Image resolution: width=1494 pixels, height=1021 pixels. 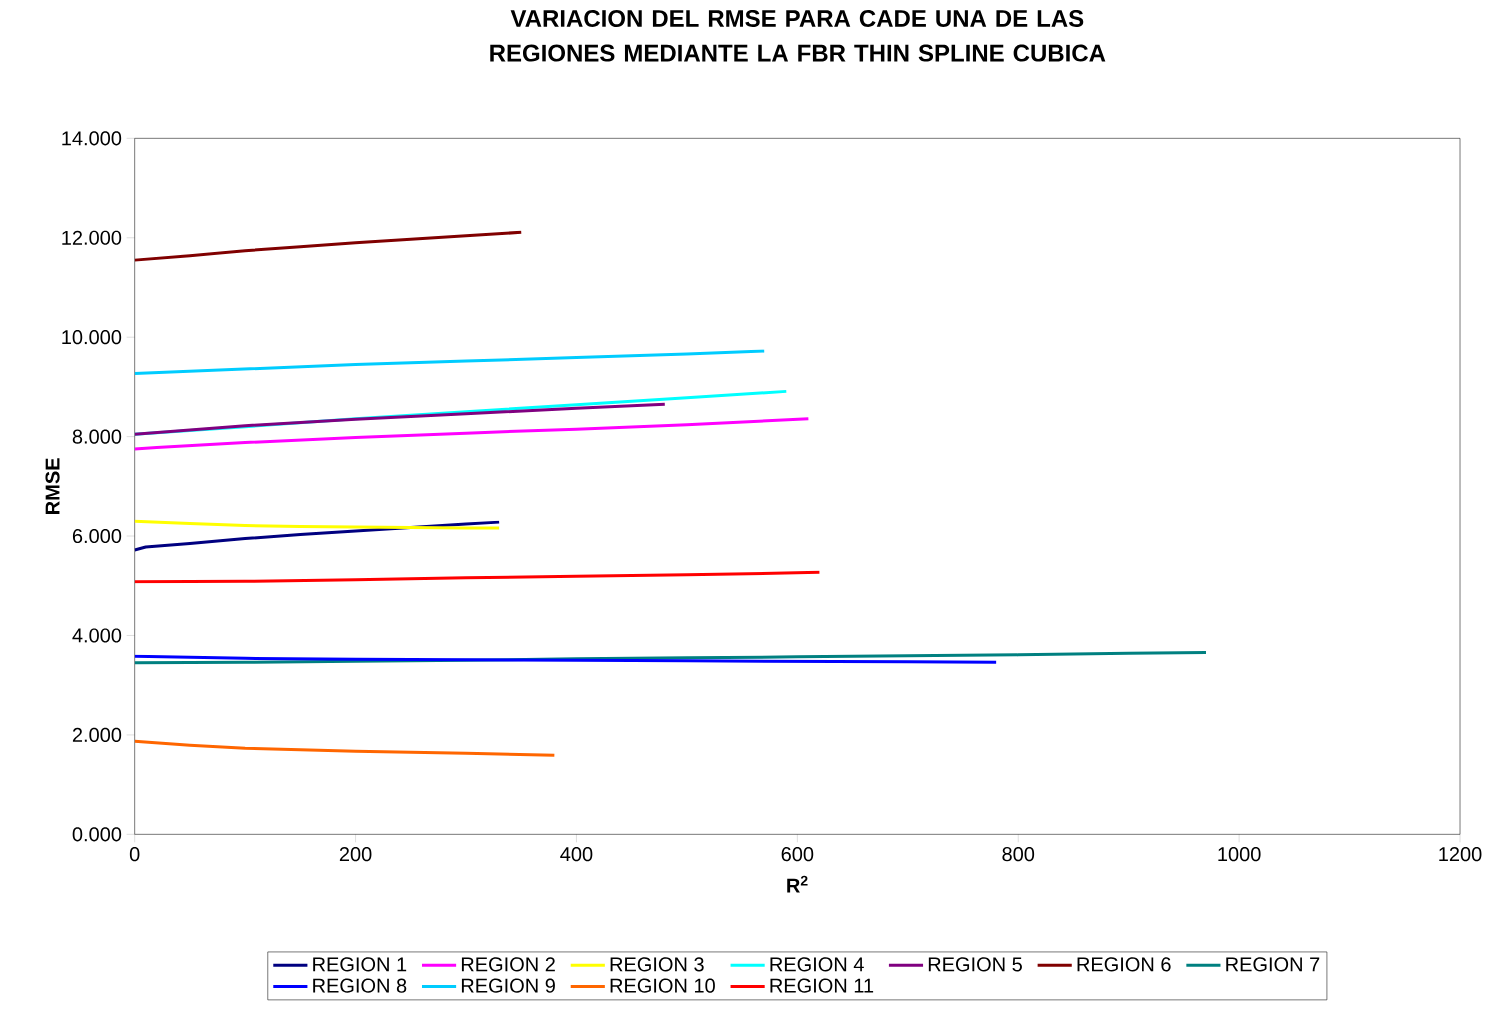 What do you see at coordinates (822, 985) in the screenshot?
I see `legend-label: REGION 11` at bounding box center [822, 985].